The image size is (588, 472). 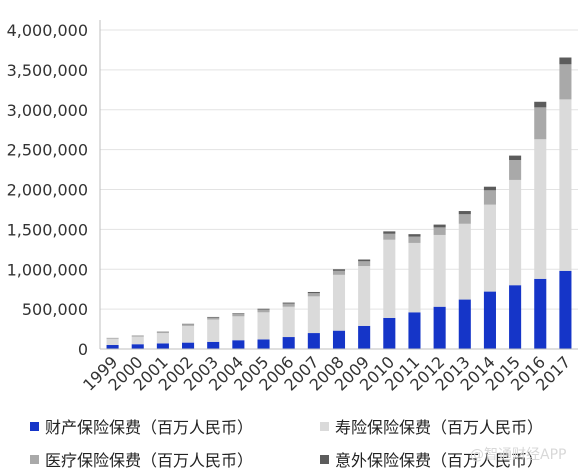 I want to click on legend-label-health: 医疗保险保费（百万人民币）, so click(x=149, y=460).